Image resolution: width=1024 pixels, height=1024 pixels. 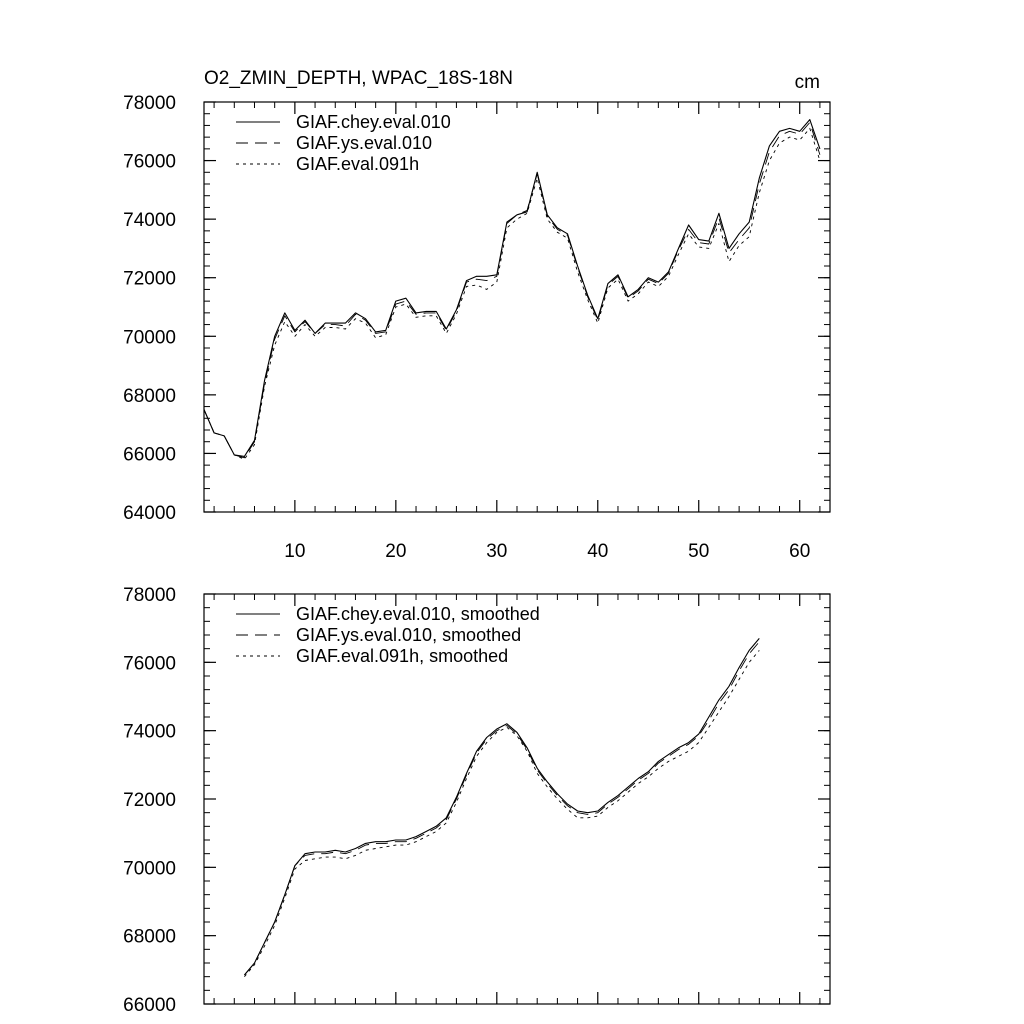 What do you see at coordinates (807, 82) in the screenshot?
I see `top-chart-units: cm` at bounding box center [807, 82].